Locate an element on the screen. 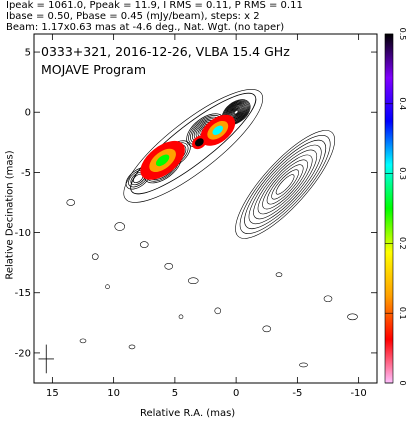 The width and height of the screenshot is (409, 424). y-tick-label: -10 is located at coordinates (23, 233).